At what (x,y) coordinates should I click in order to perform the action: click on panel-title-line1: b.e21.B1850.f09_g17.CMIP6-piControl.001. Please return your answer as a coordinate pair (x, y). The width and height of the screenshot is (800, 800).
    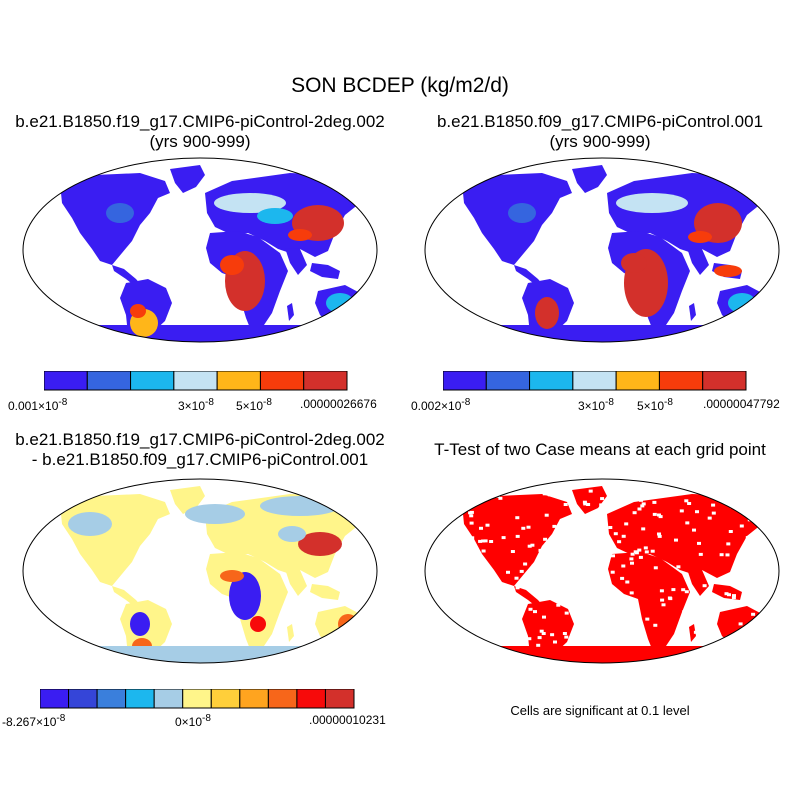
    Looking at the image, I should click on (600, 121).